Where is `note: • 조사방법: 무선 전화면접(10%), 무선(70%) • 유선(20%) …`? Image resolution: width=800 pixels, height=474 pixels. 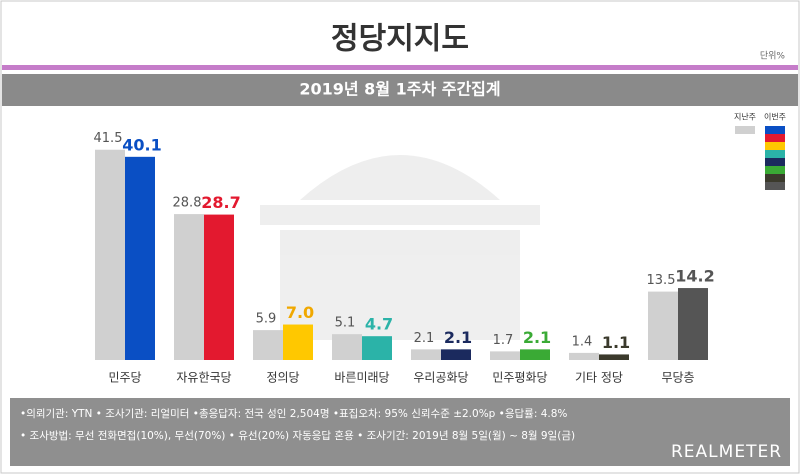
note: • 조사방법: 무선 전화면접(10%), 무선(70%) • 유선(20%) … is located at coordinates (297, 435).